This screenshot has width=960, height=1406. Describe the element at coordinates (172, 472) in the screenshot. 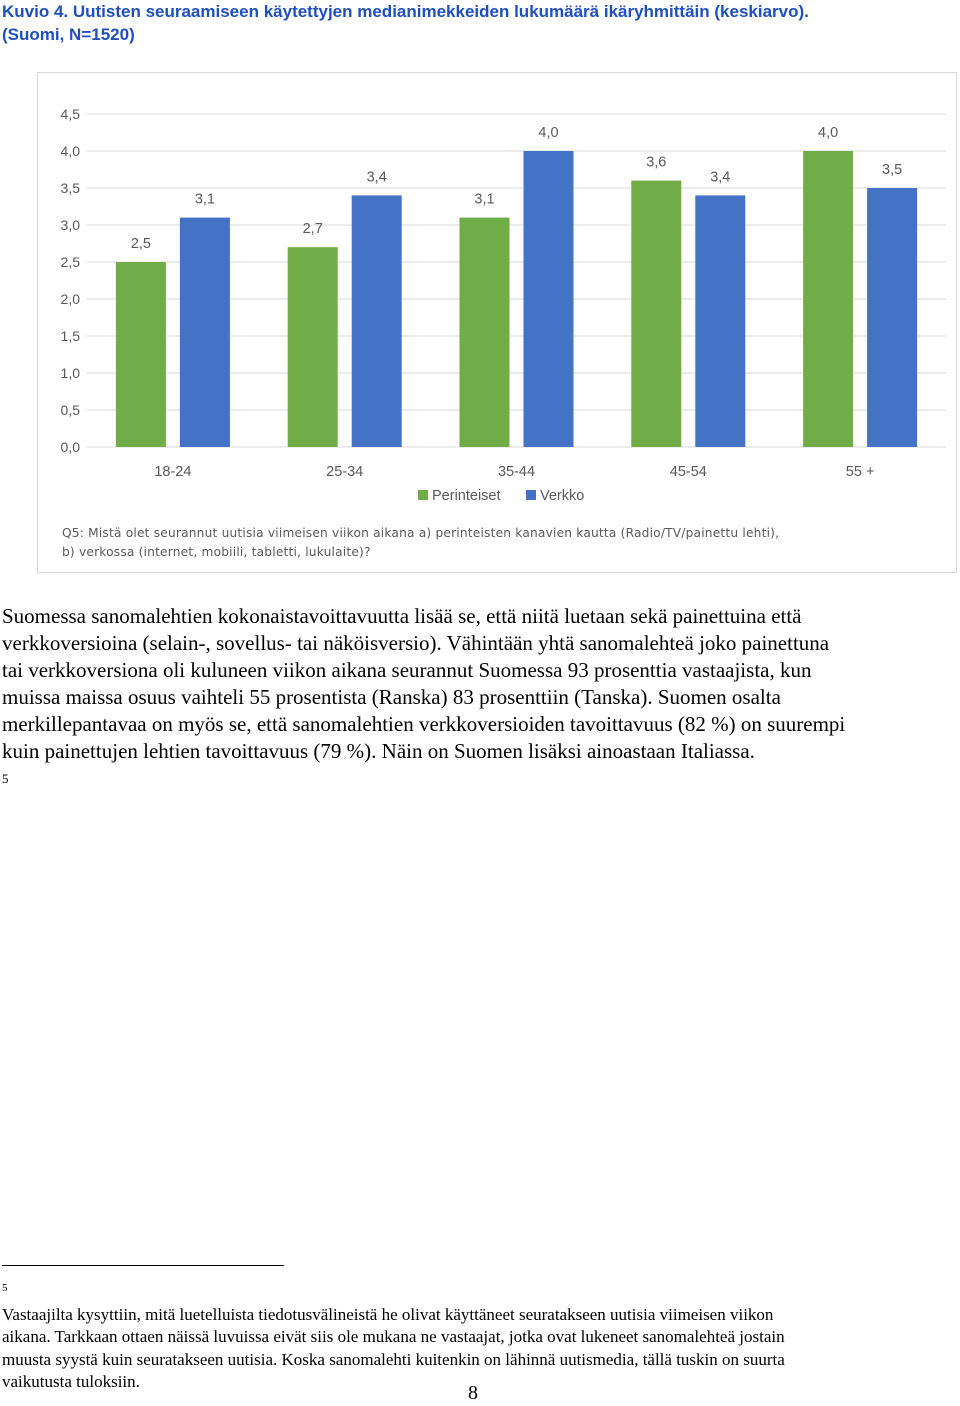

I see `x-tick-label: 18-24` at that location.